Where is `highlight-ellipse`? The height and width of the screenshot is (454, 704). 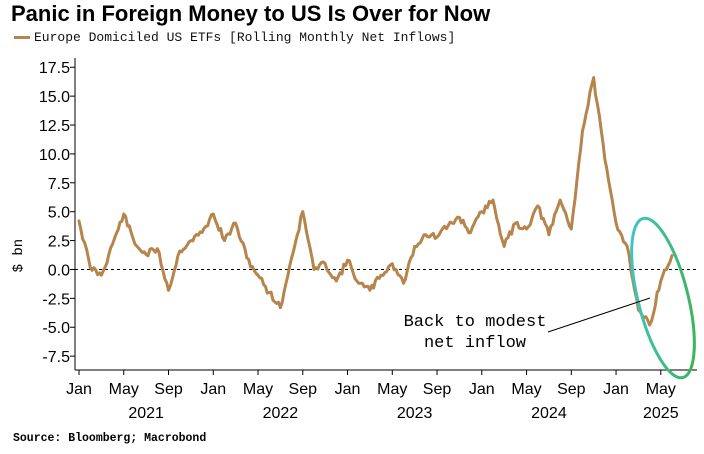 highlight-ellipse is located at coordinates (663, 298).